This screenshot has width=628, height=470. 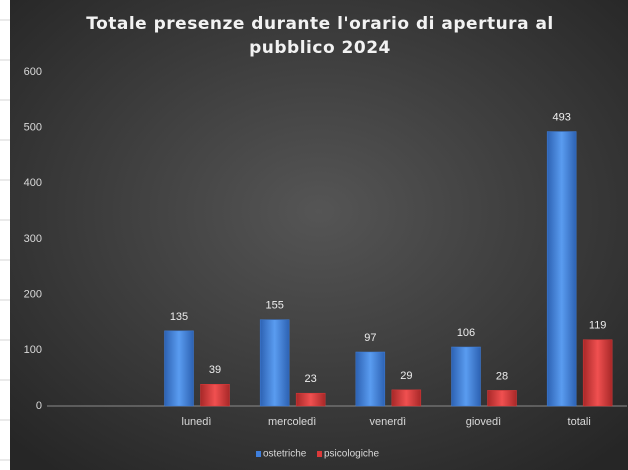 What do you see at coordinates (33, 183) in the screenshot?
I see `y-tick-label: 400` at bounding box center [33, 183].